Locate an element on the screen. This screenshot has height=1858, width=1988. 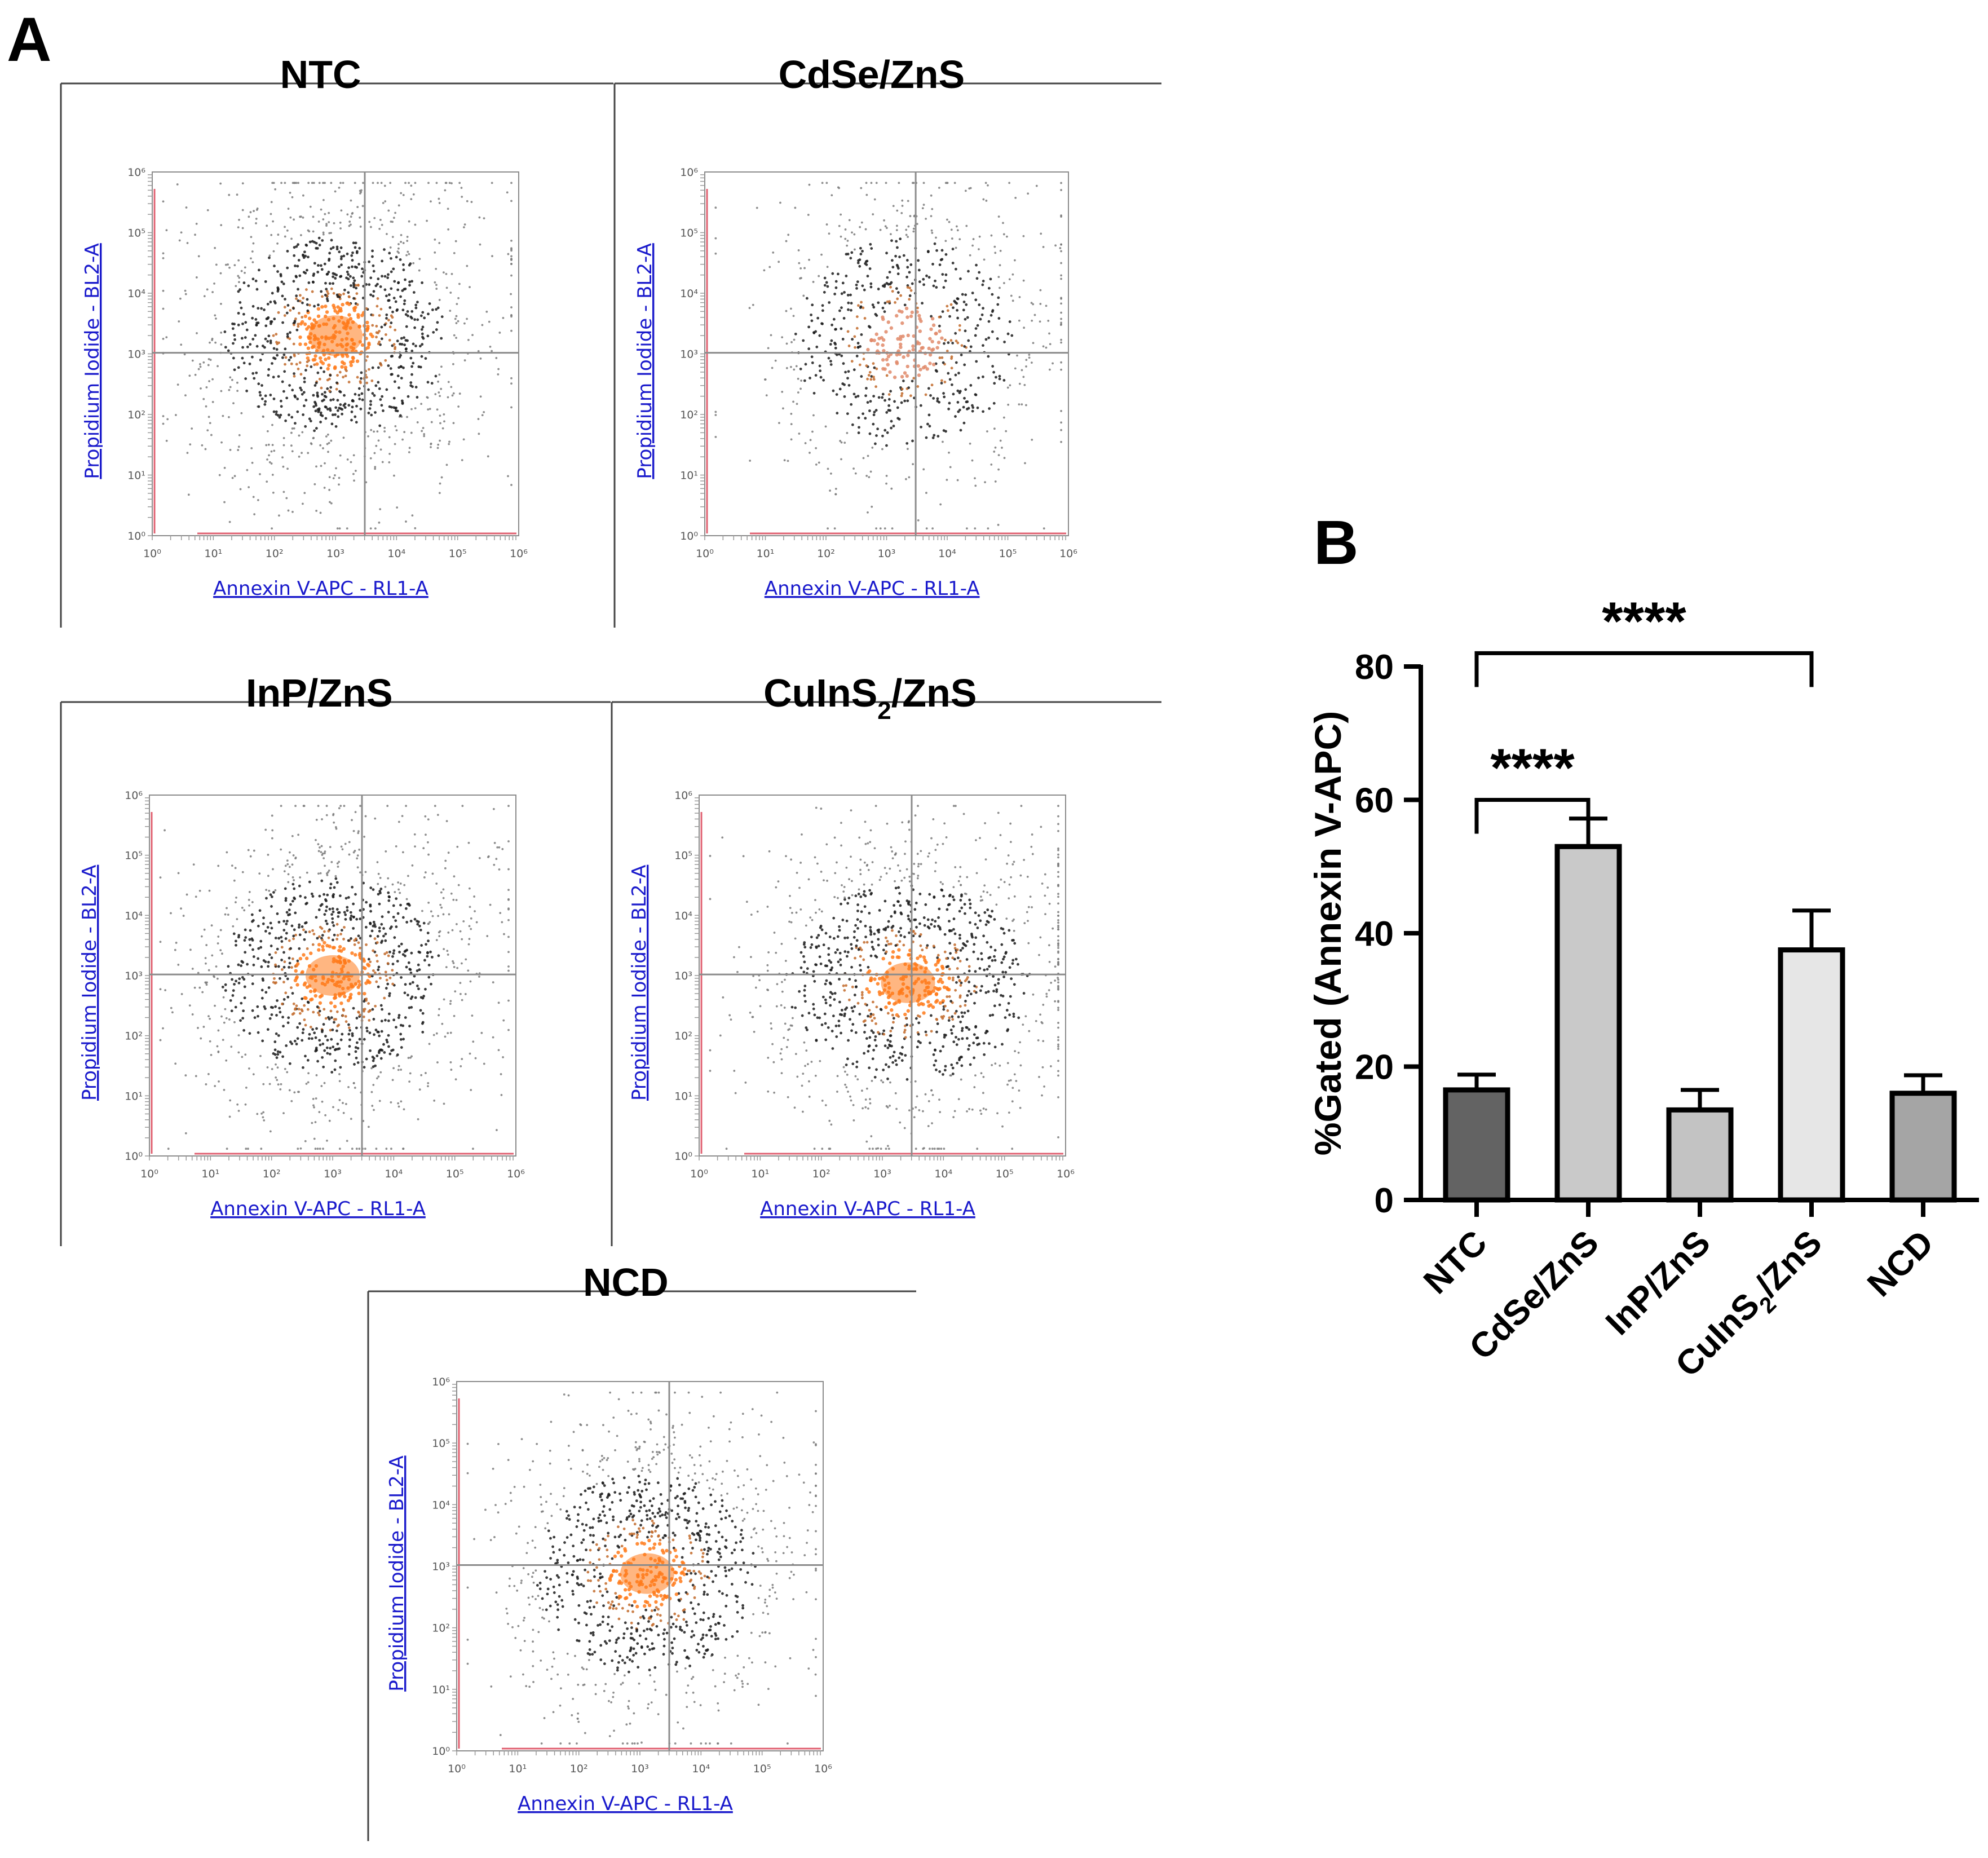
y-tick-label: 10⁴ is located at coordinates (689, 294).